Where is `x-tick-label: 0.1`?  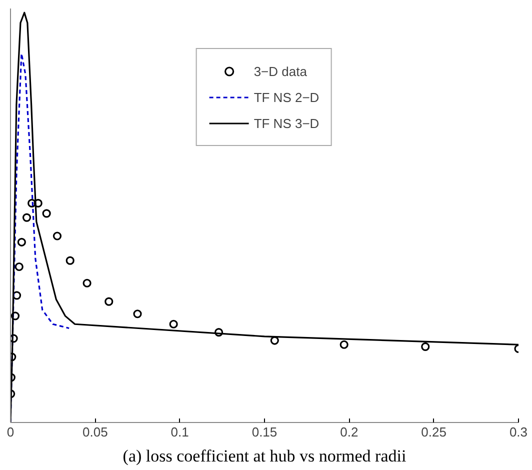
x-tick-label: 0.1 is located at coordinates (179, 432).